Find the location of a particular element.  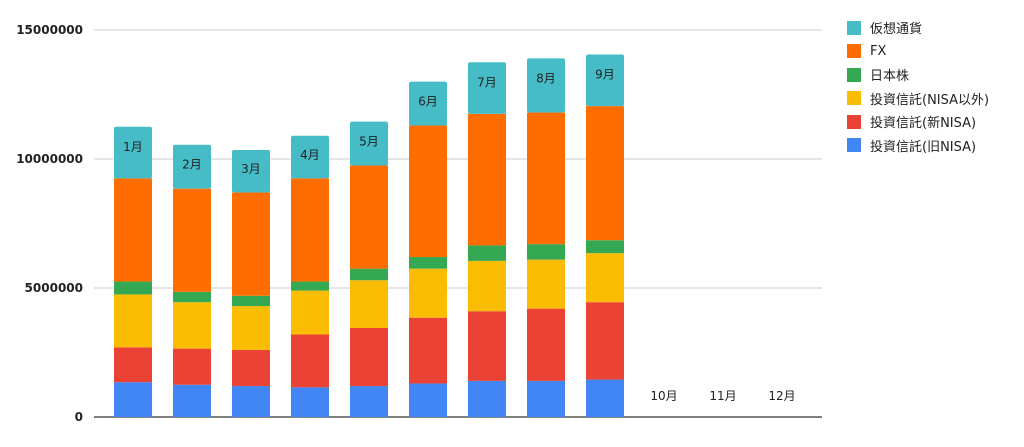

category-label: 3月 is located at coordinates (251, 169).